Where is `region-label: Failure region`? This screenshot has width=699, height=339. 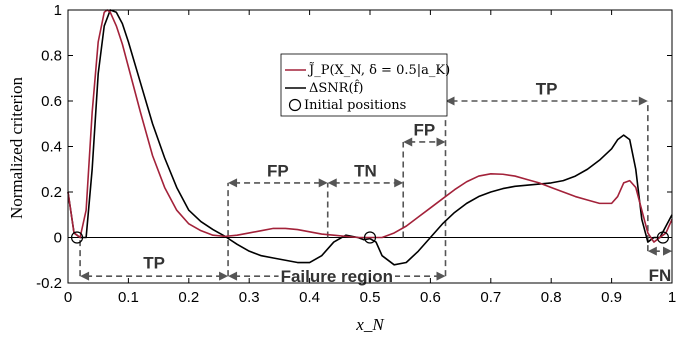 region-label: Failure region is located at coordinates (337, 276).